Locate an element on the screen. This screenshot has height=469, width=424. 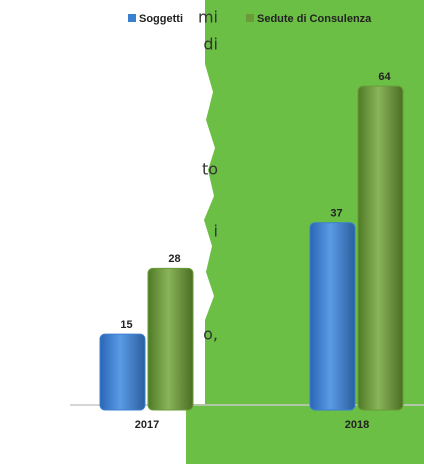
side-text-fragment: mi is located at coordinates (208, 17).